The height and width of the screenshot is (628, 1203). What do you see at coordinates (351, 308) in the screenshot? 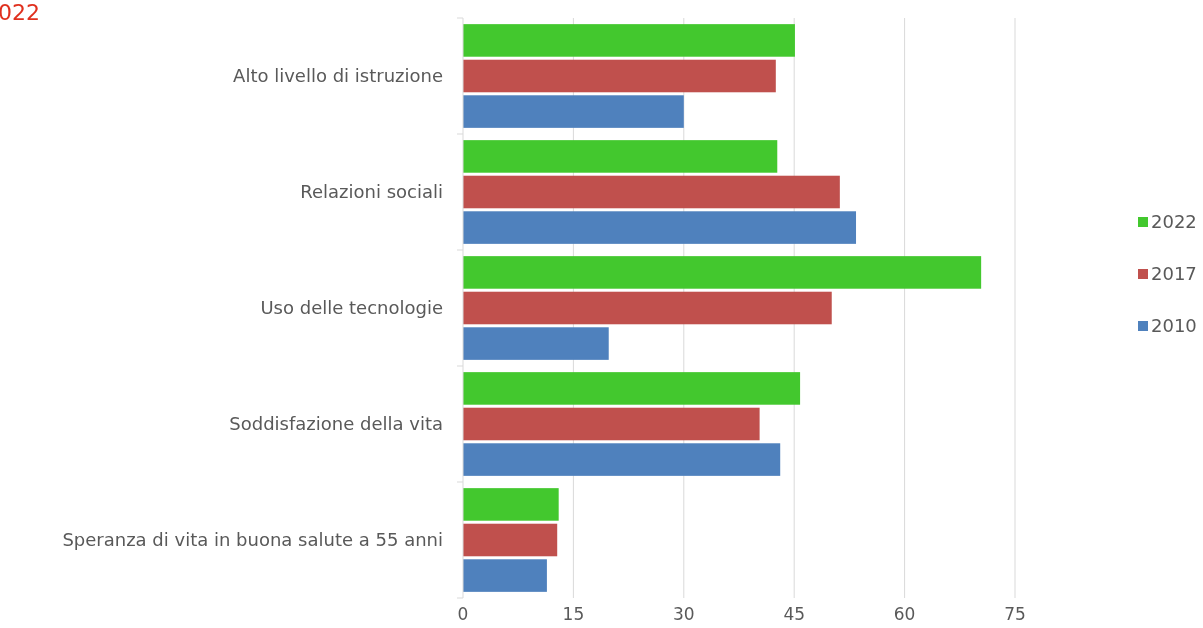
I see `y-tick-label: Uso delle tecnologie` at bounding box center [351, 308].